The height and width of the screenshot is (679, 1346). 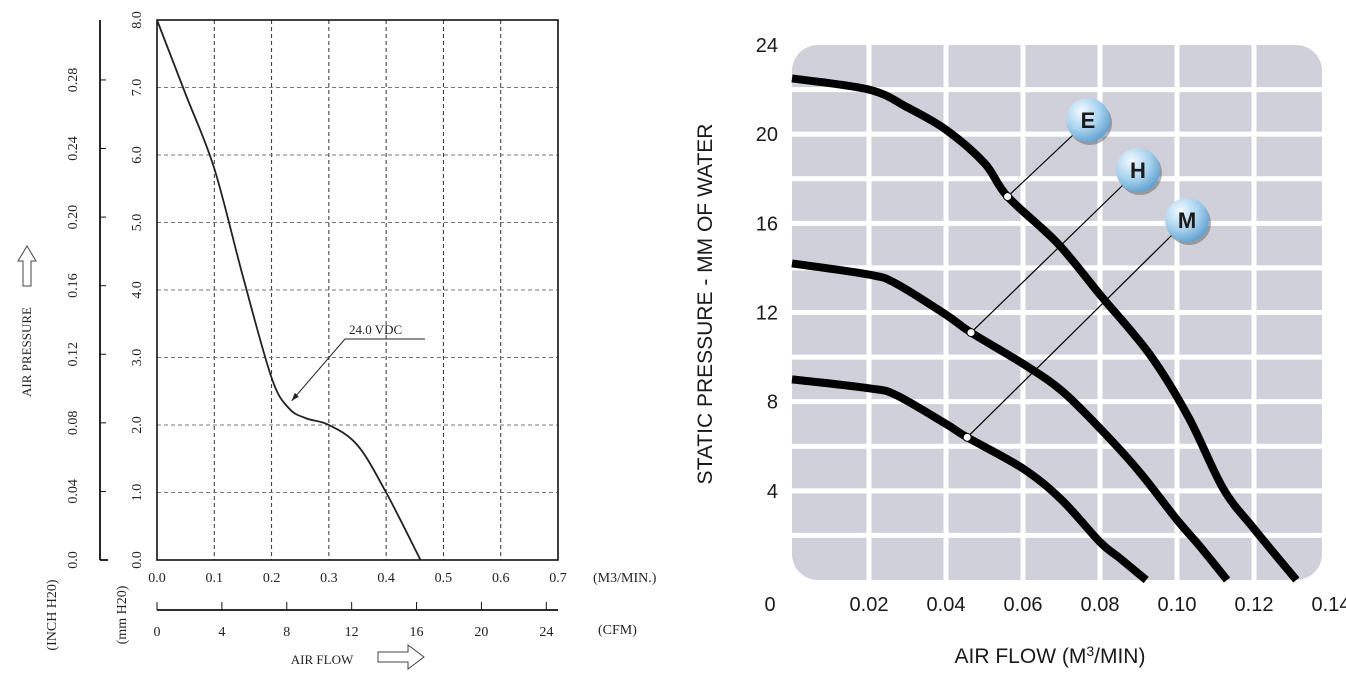 What do you see at coordinates (772, 492) in the screenshot?
I see `y-tick-label: 4` at bounding box center [772, 492].